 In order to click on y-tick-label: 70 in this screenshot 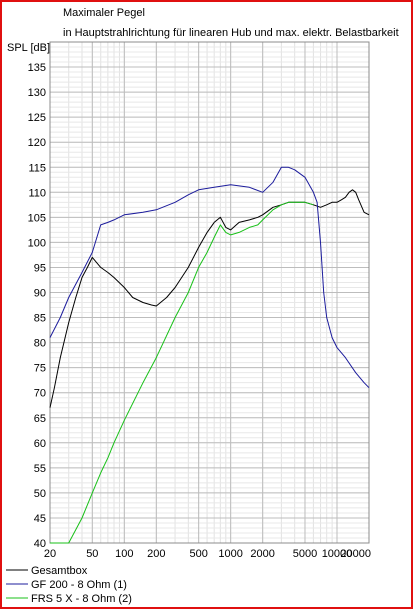, I will do `click(40, 394)`.